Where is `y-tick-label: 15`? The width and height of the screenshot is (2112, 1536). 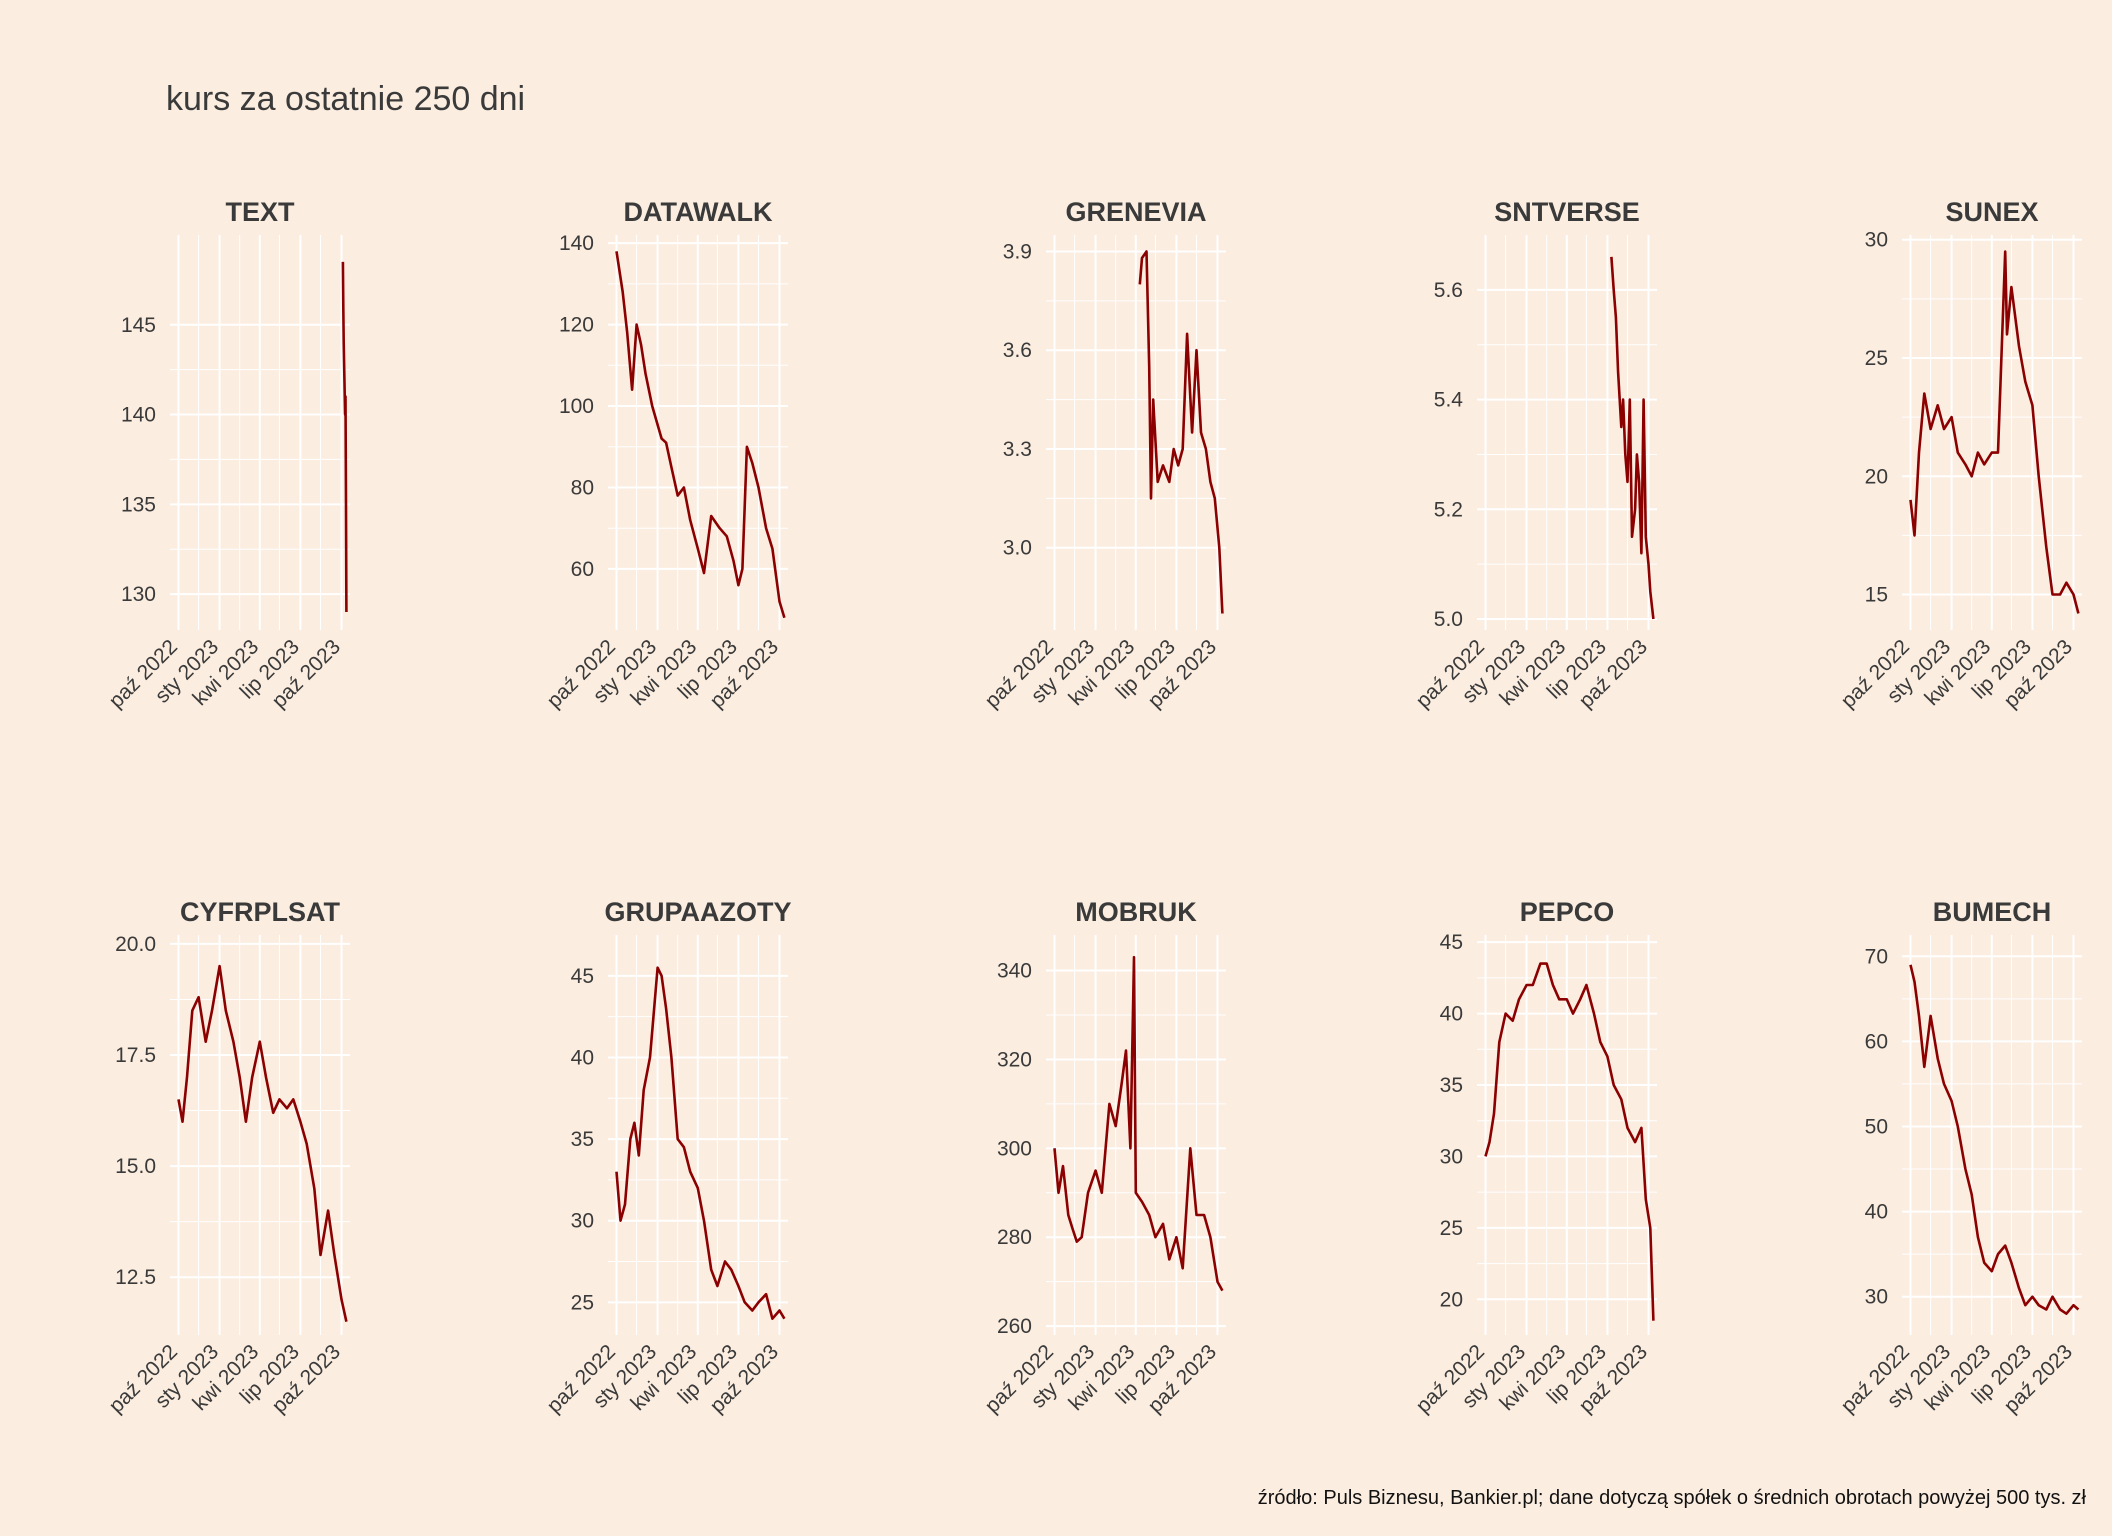 y-tick-label: 15 is located at coordinates (1876, 595).